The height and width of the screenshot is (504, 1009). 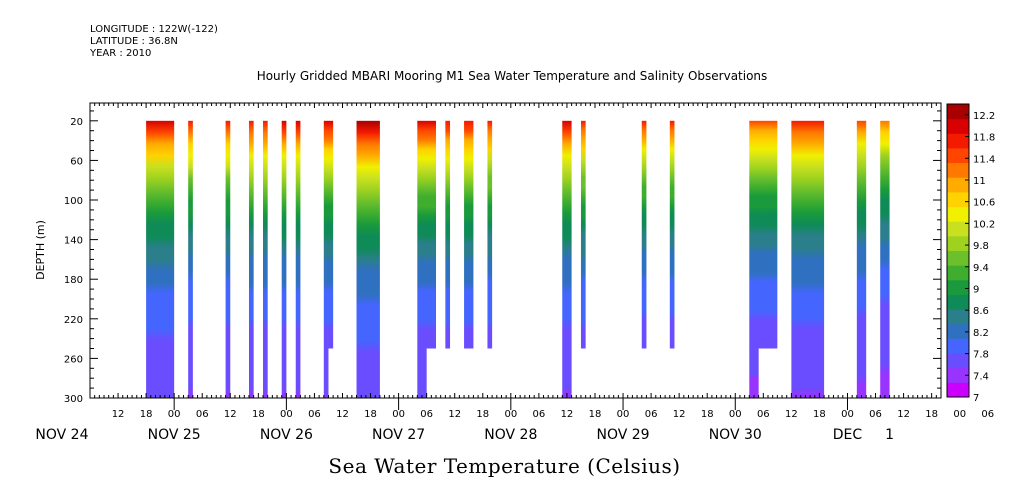 What do you see at coordinates (154, 29) in the screenshot?
I see `longitude-label: LONGITUDE : 122W(-122)` at bounding box center [154, 29].